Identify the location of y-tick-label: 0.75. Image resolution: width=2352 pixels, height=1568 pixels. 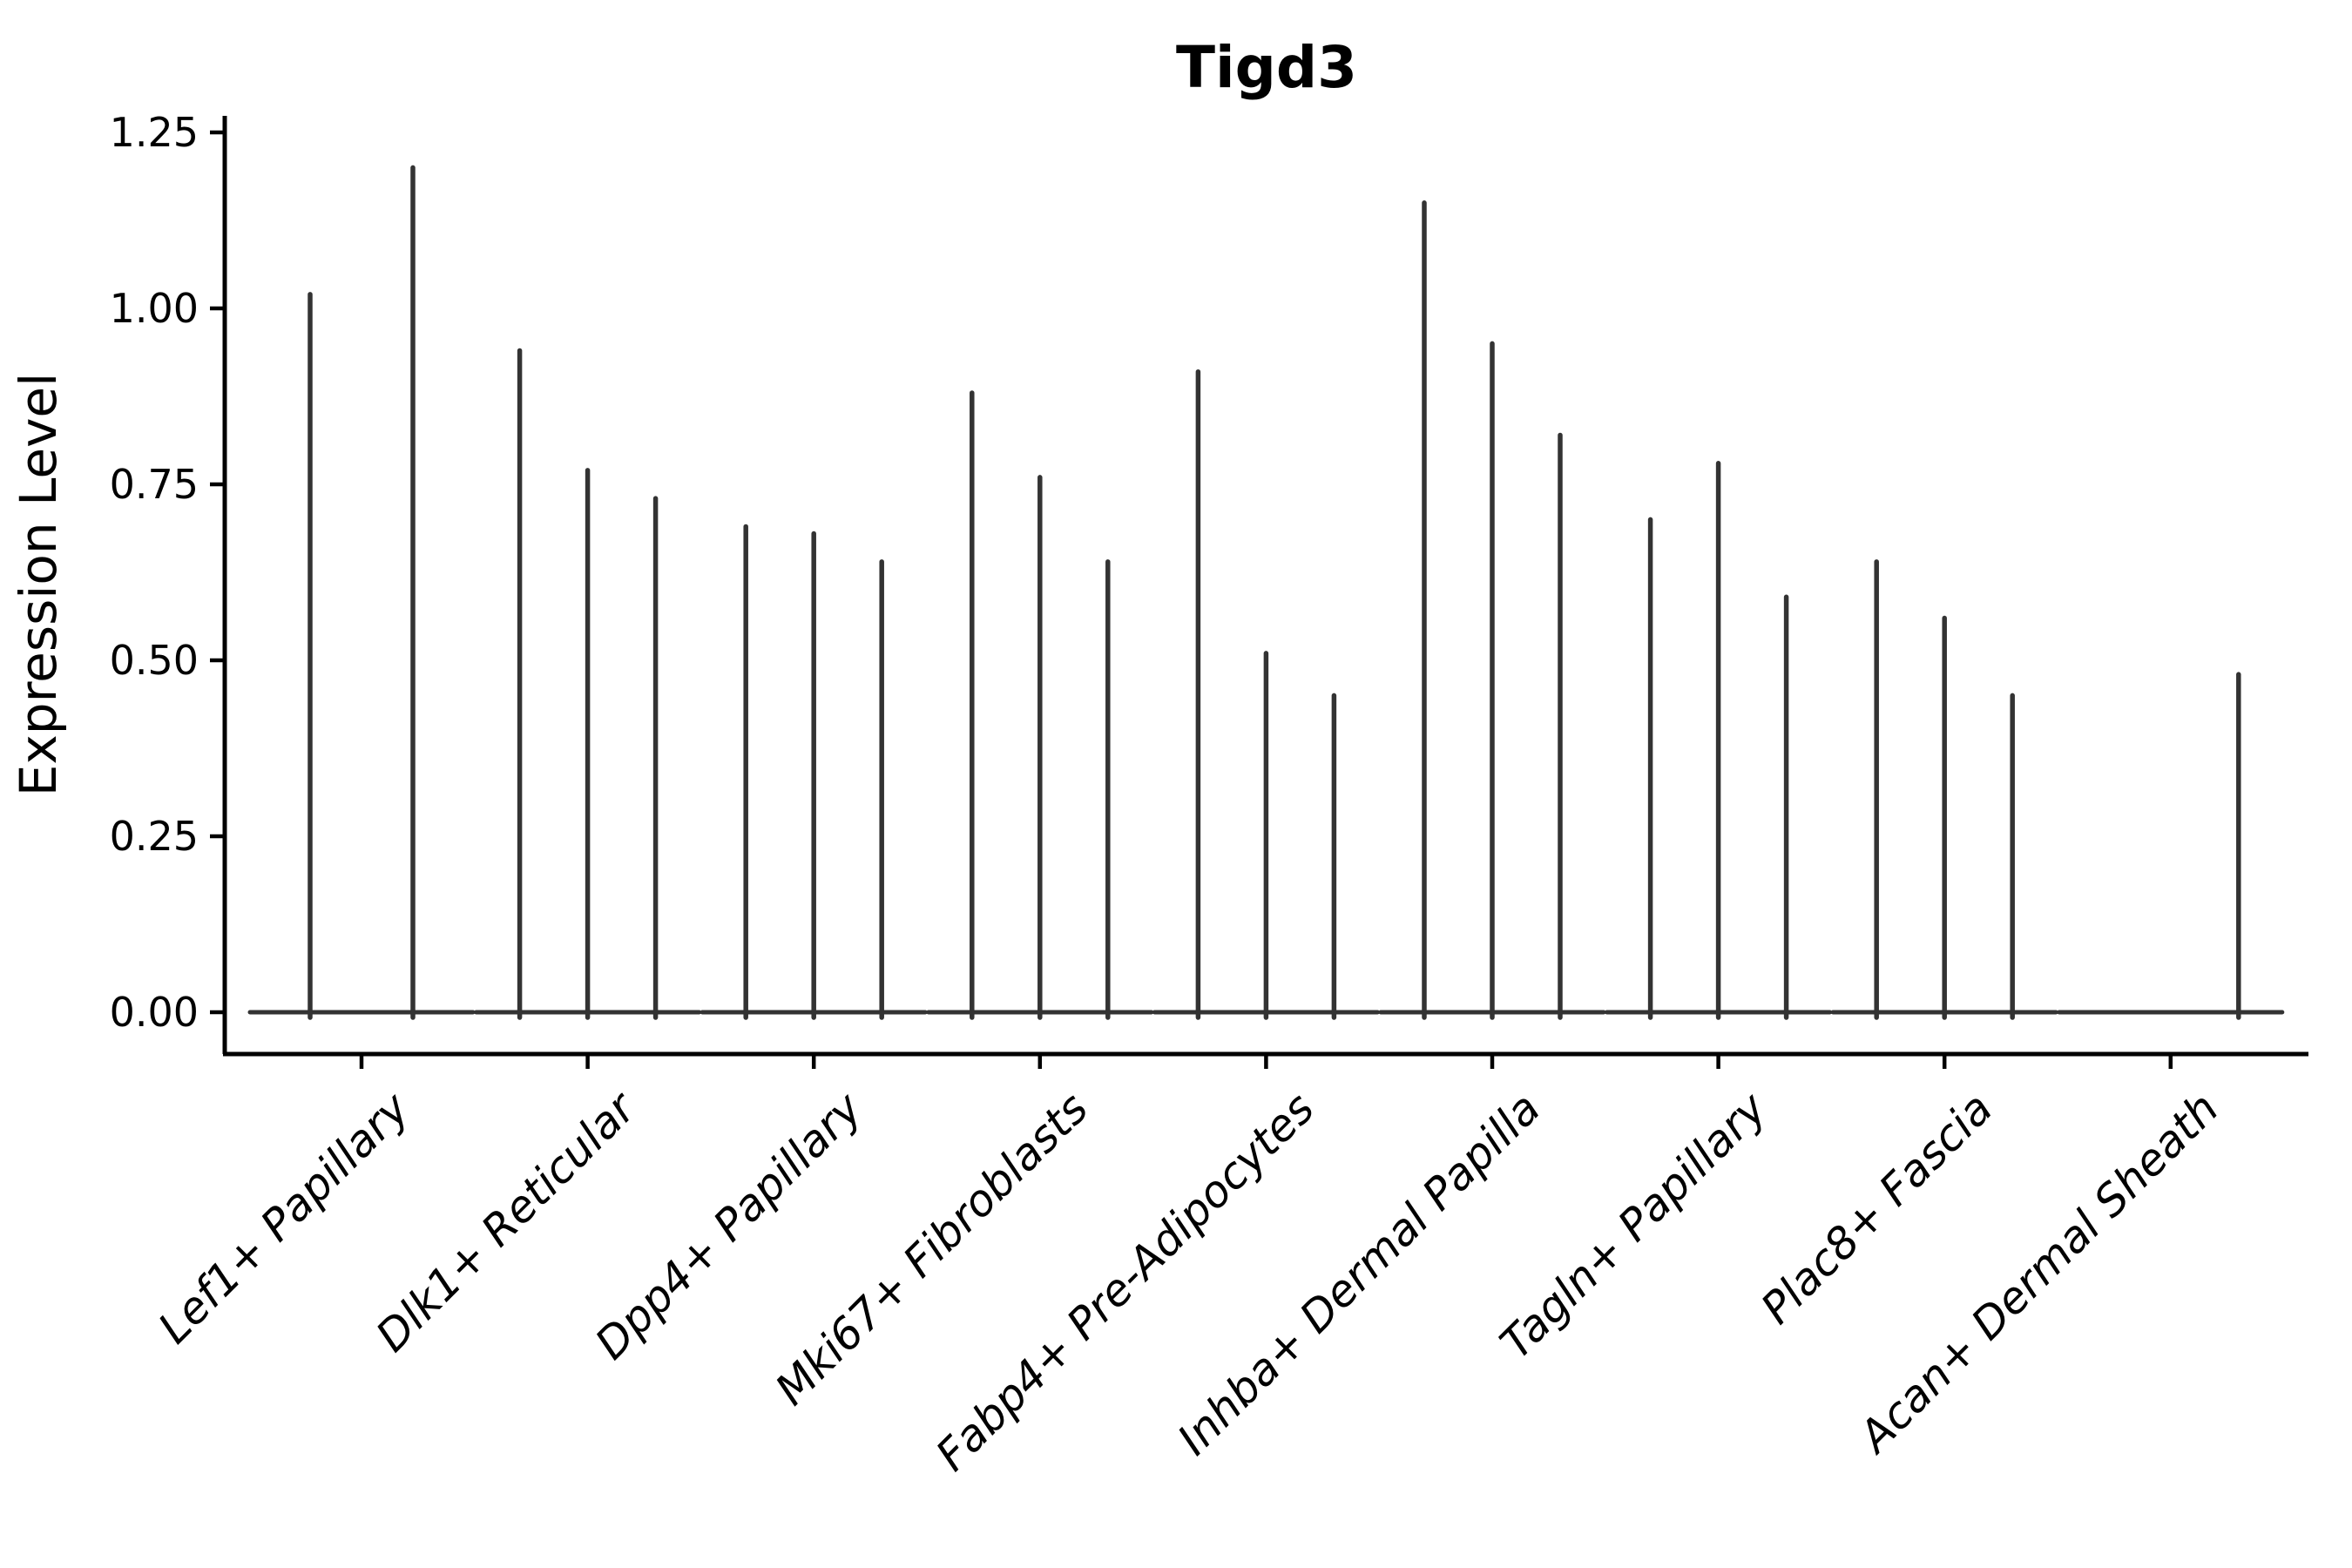
(154, 485).